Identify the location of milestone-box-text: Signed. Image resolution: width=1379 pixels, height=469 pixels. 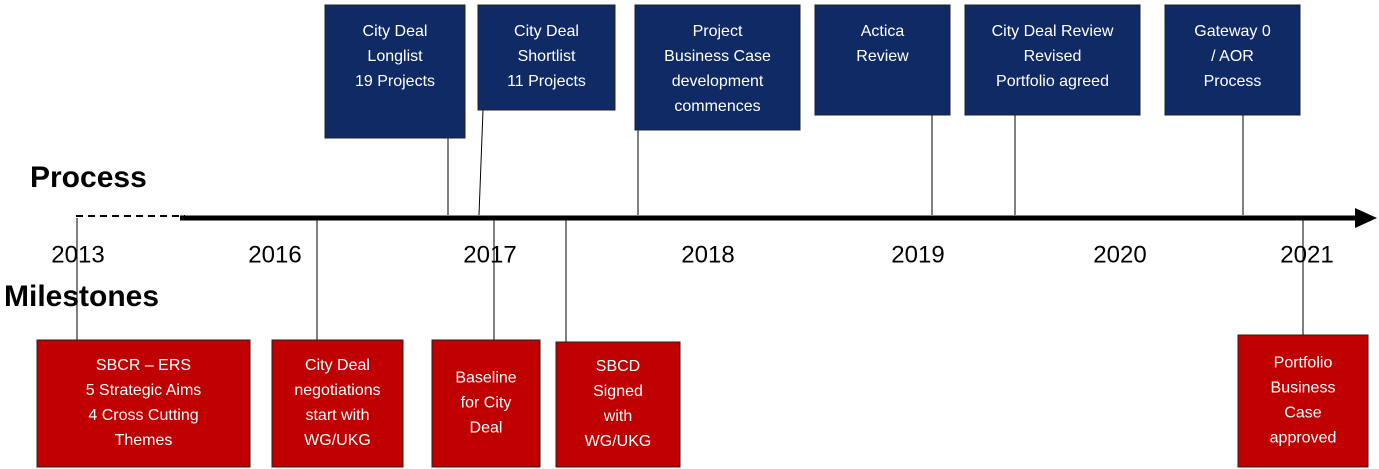
(618, 391).